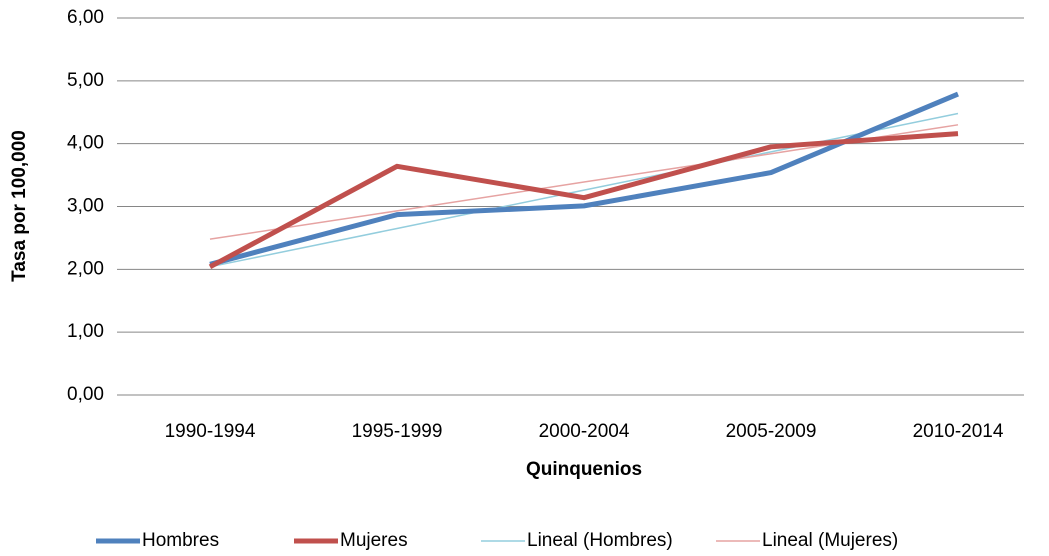 This screenshot has width=1049, height=556. What do you see at coordinates (85, 143) in the screenshot?
I see `y-tick-label: 4,00` at bounding box center [85, 143].